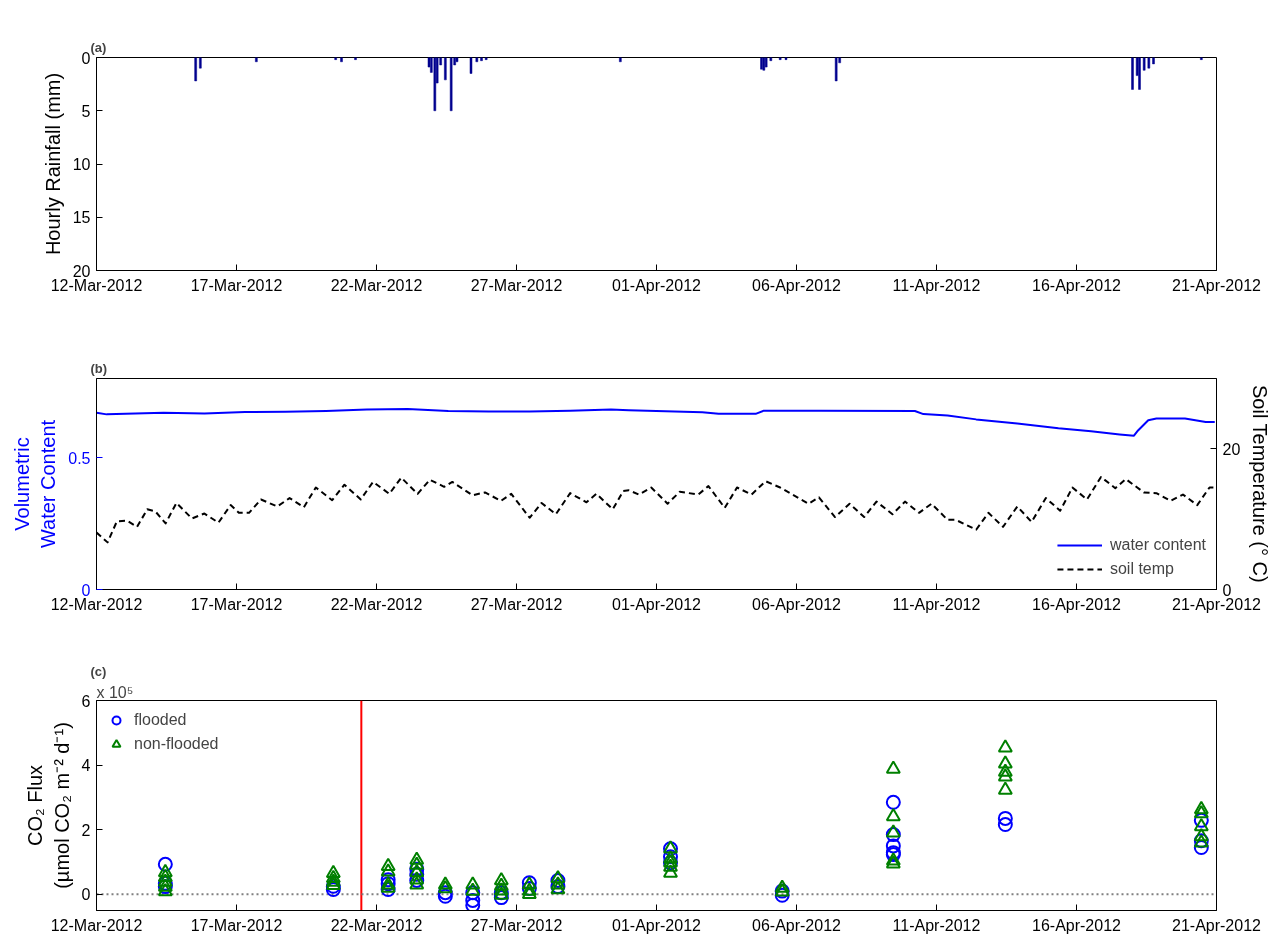 The image size is (1274, 939). I want to click on legend-label: non-flooded, so click(176, 744).